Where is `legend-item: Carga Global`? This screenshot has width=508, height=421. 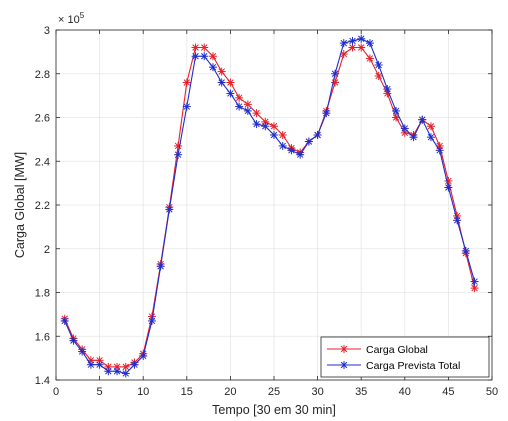
legend-item: Carga Global is located at coordinates (377, 350).